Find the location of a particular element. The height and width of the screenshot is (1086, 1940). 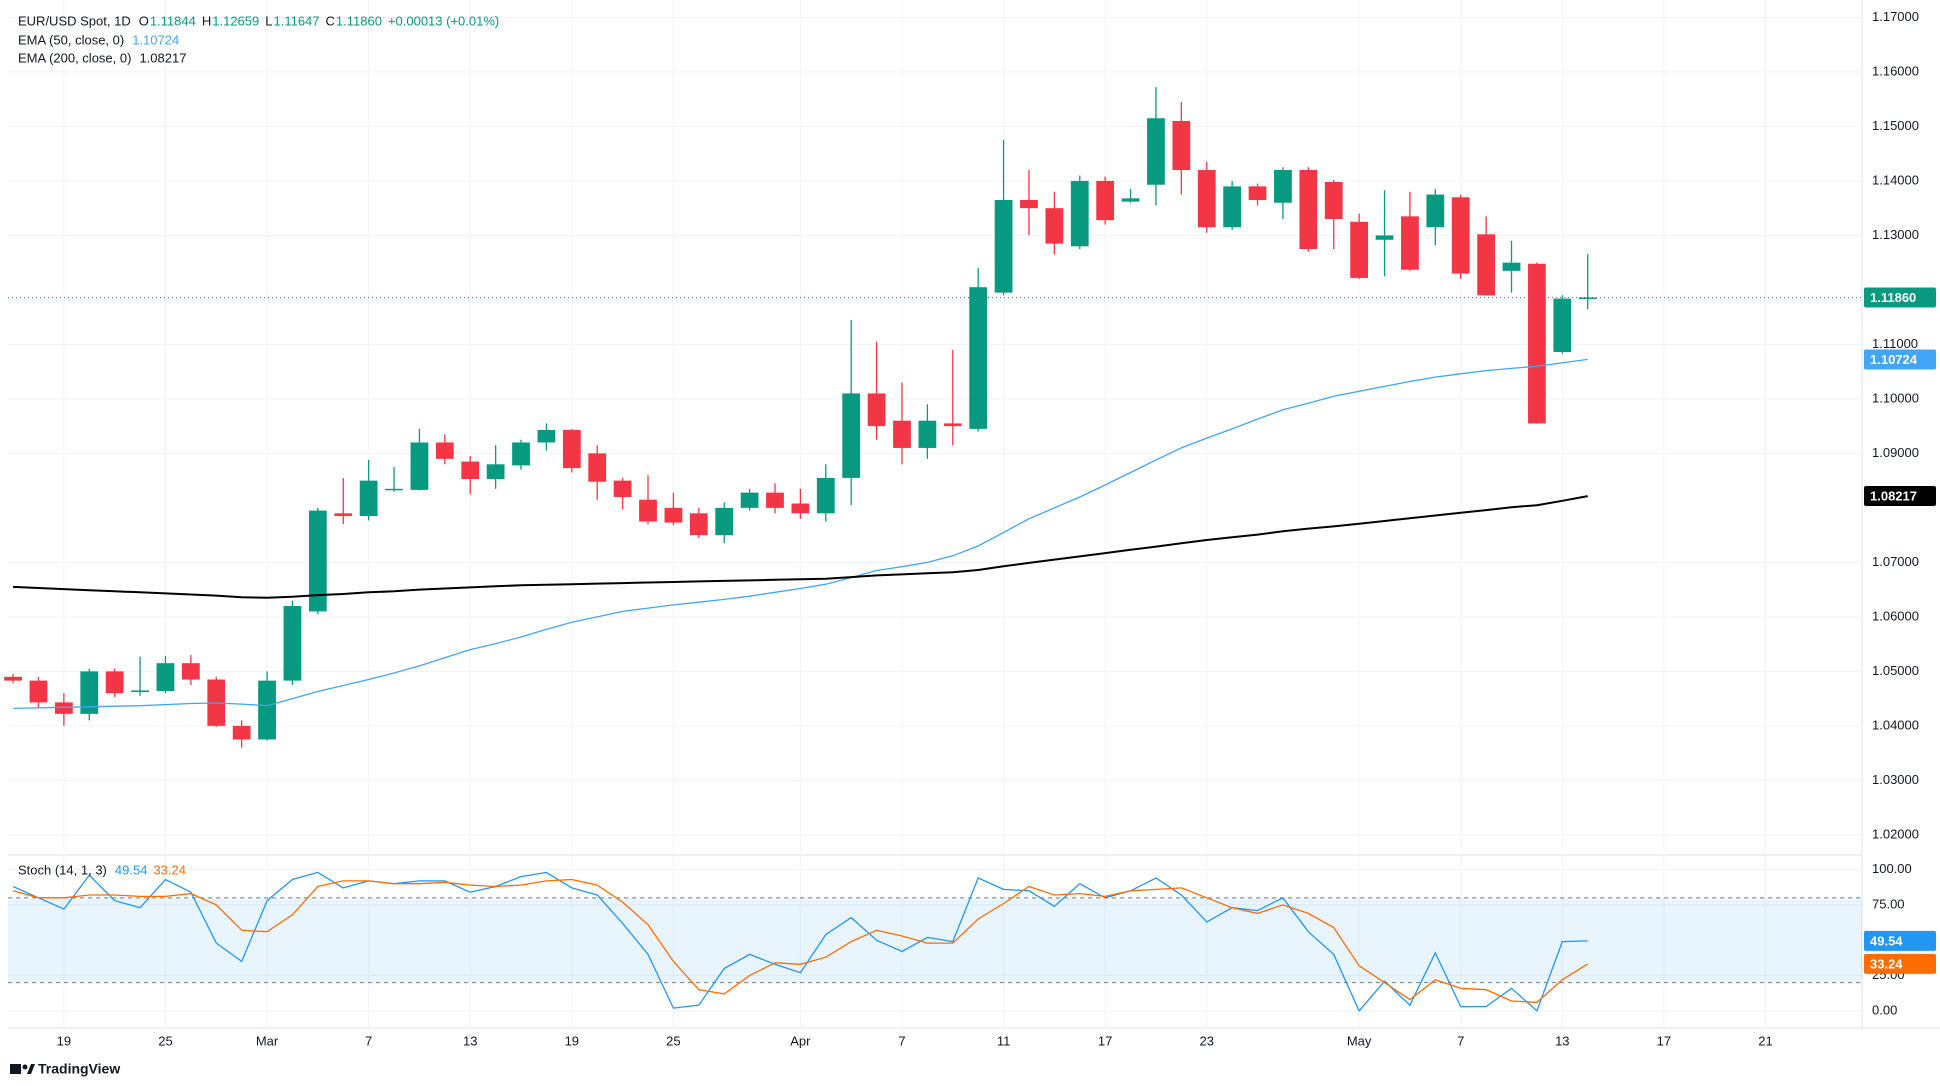

y-tick-label: 100.00 is located at coordinates (1892, 868).